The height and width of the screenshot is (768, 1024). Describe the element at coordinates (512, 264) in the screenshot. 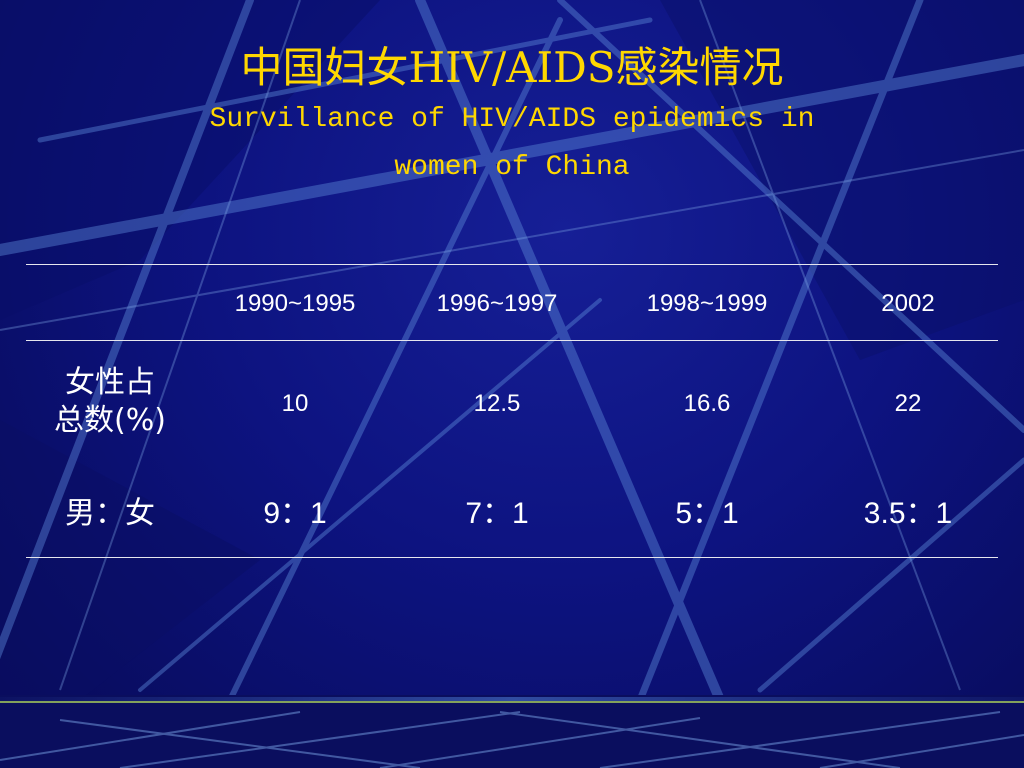

I see `table-top-rule` at that location.